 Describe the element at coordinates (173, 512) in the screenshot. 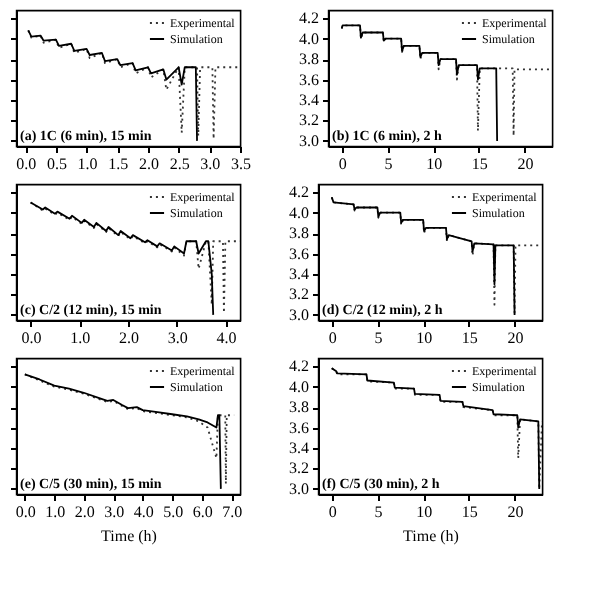

I see `x-tick-label: 5.0` at that location.